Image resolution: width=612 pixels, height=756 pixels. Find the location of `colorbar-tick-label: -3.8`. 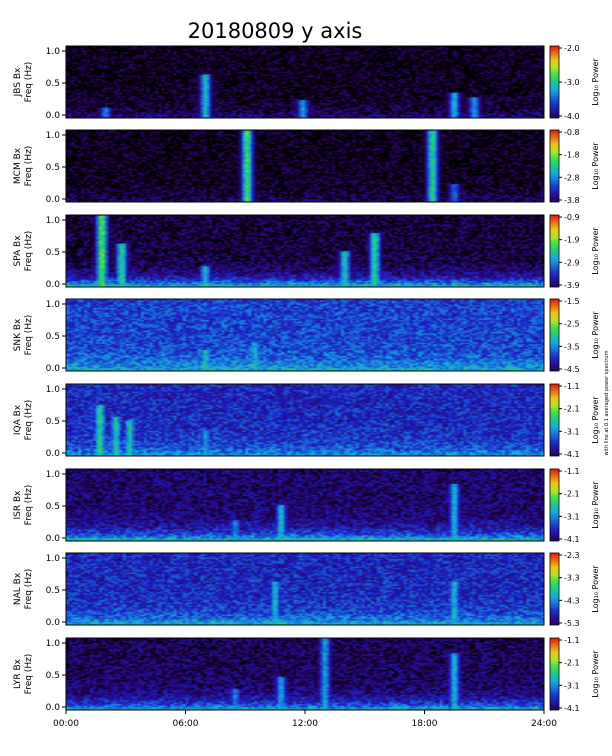

colorbar-tick-label: -3.8 is located at coordinates (572, 200).